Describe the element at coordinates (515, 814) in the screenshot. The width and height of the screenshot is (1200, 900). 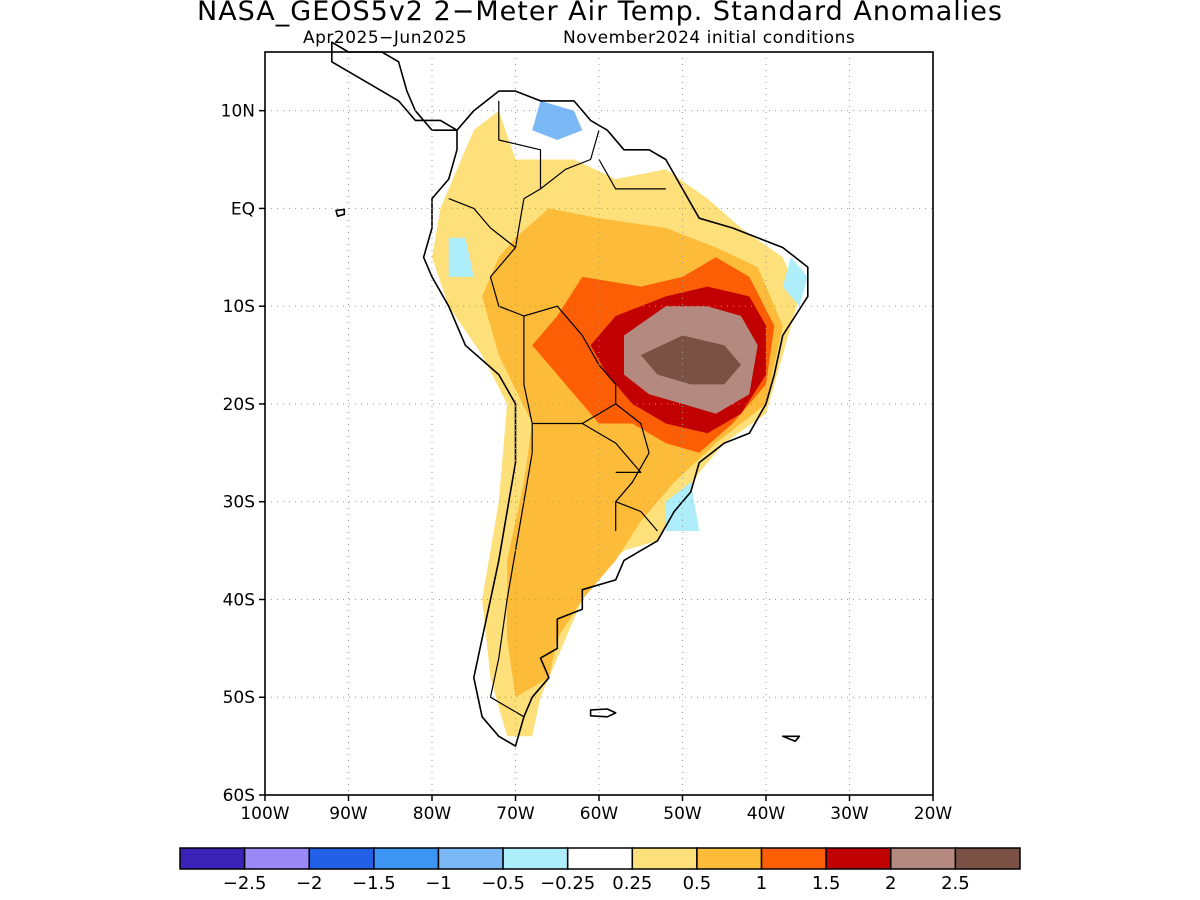
I see `tick-label-lon: 70W` at that location.